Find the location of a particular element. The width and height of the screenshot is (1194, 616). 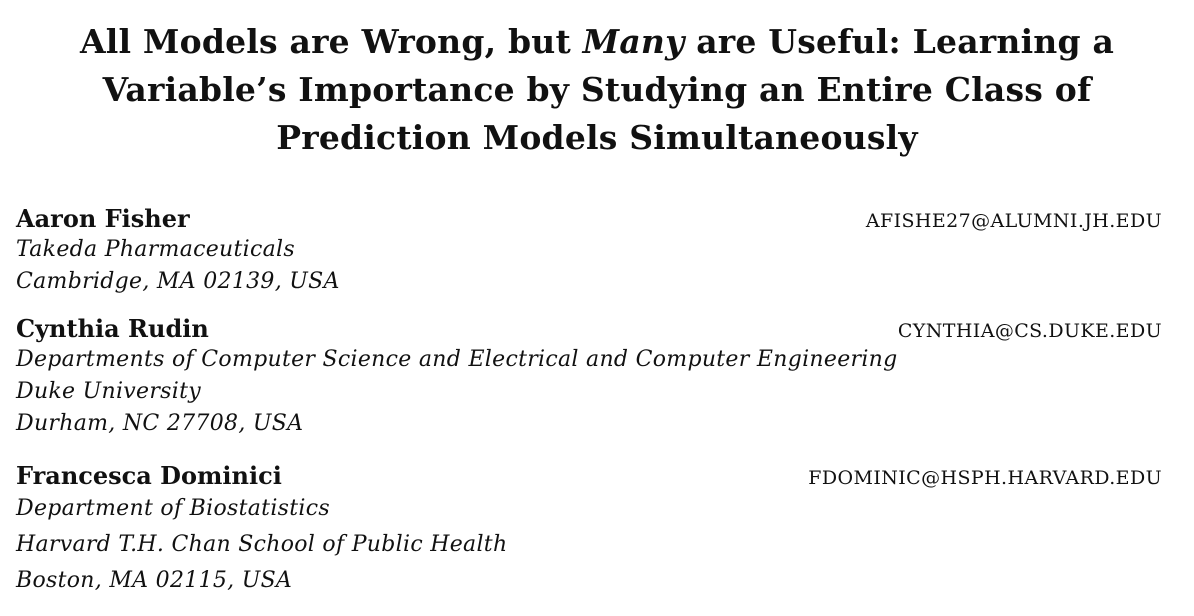

author-affiliation-line: Department of Biostatistics is located at coordinates (173, 508).